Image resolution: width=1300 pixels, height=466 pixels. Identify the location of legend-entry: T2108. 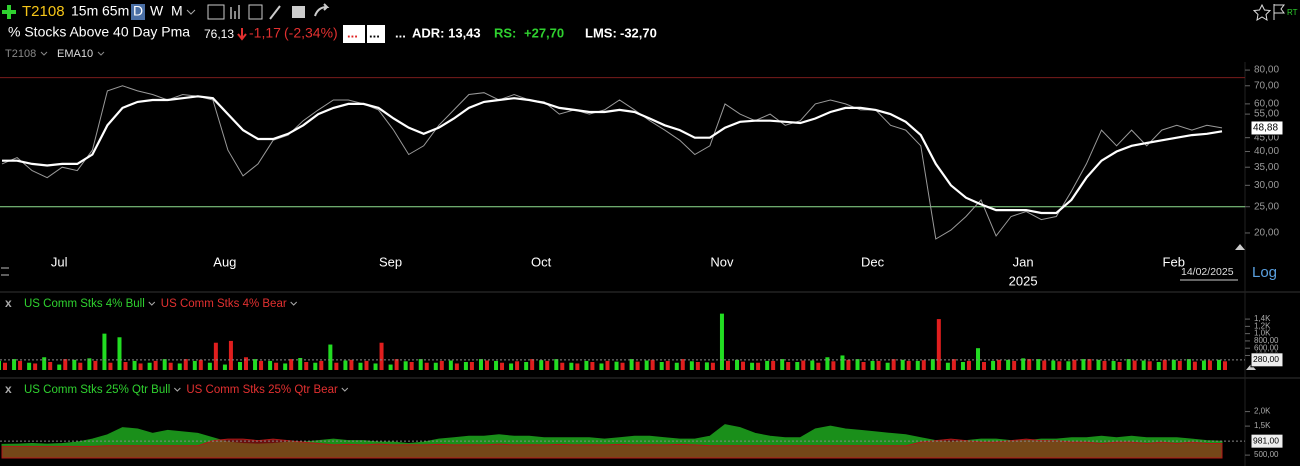
(20, 54).